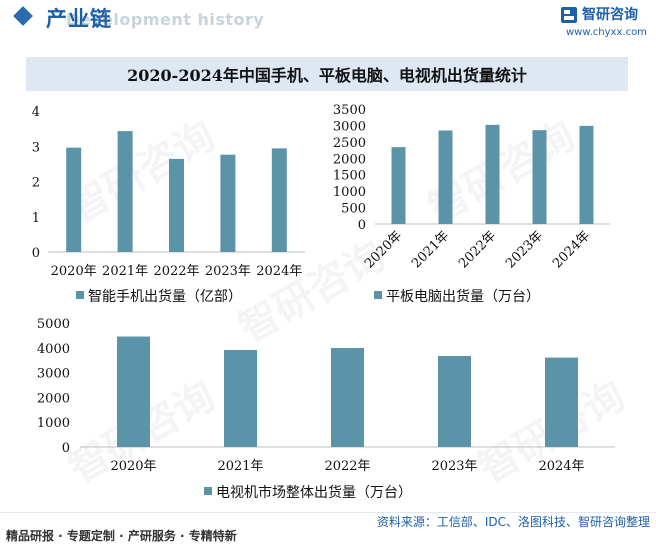  I want to click on chart-title-bar: 2020-2024年中国手机、平板电脑、电视机出货量统计, so click(327, 74).